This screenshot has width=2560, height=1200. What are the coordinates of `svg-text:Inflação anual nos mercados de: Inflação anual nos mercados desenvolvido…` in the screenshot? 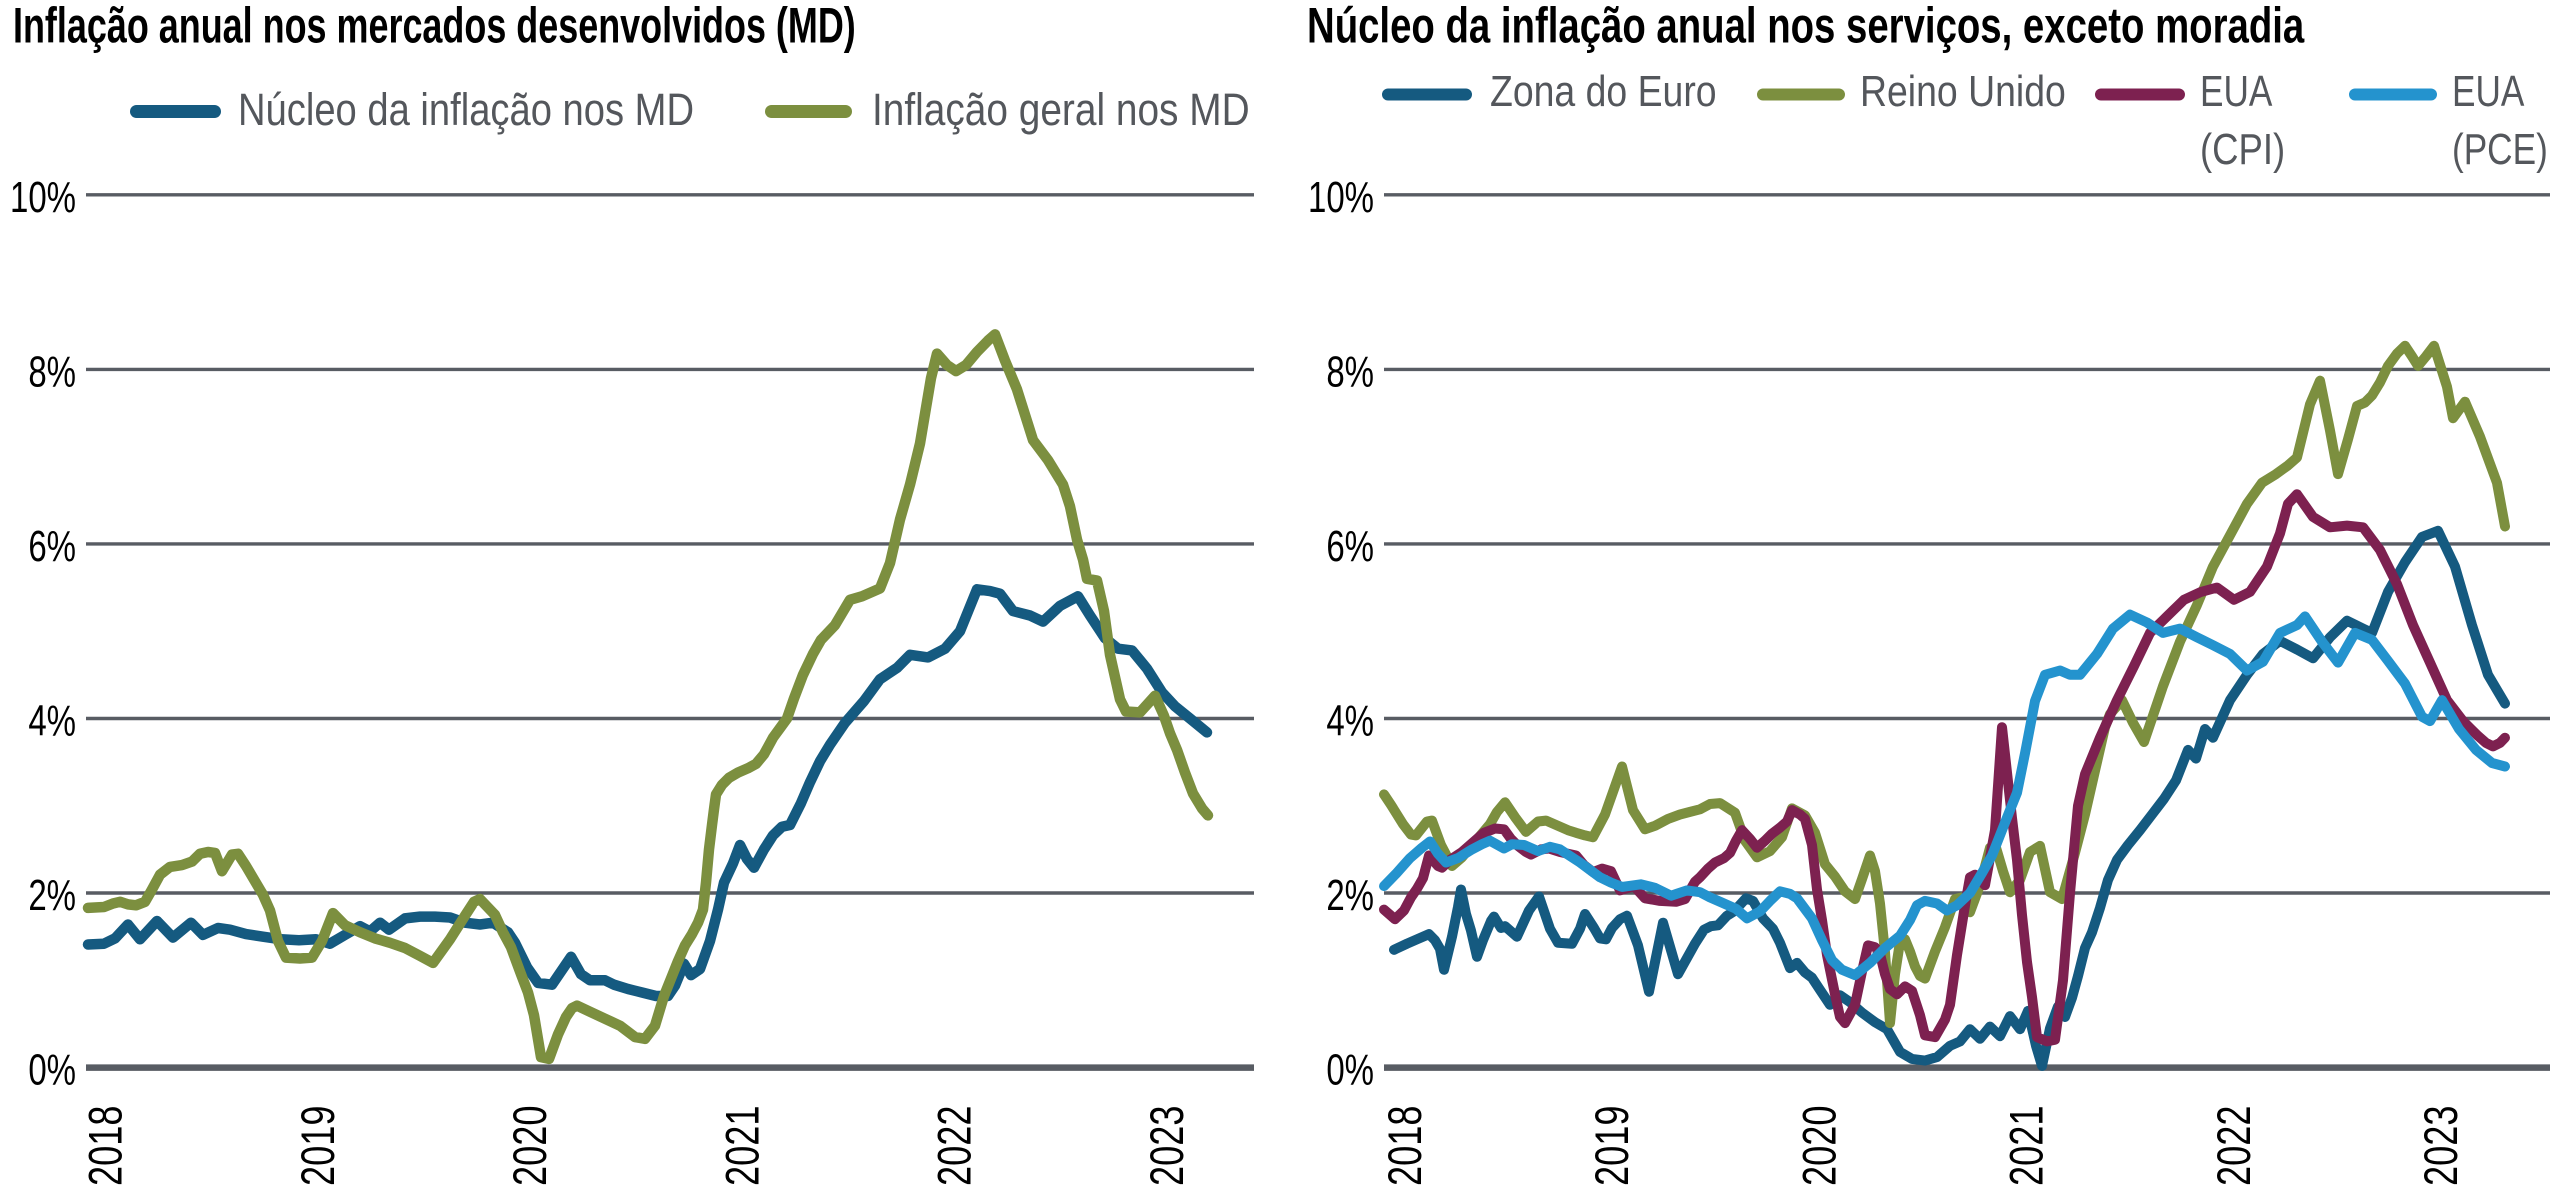 It's located at (434, 27).